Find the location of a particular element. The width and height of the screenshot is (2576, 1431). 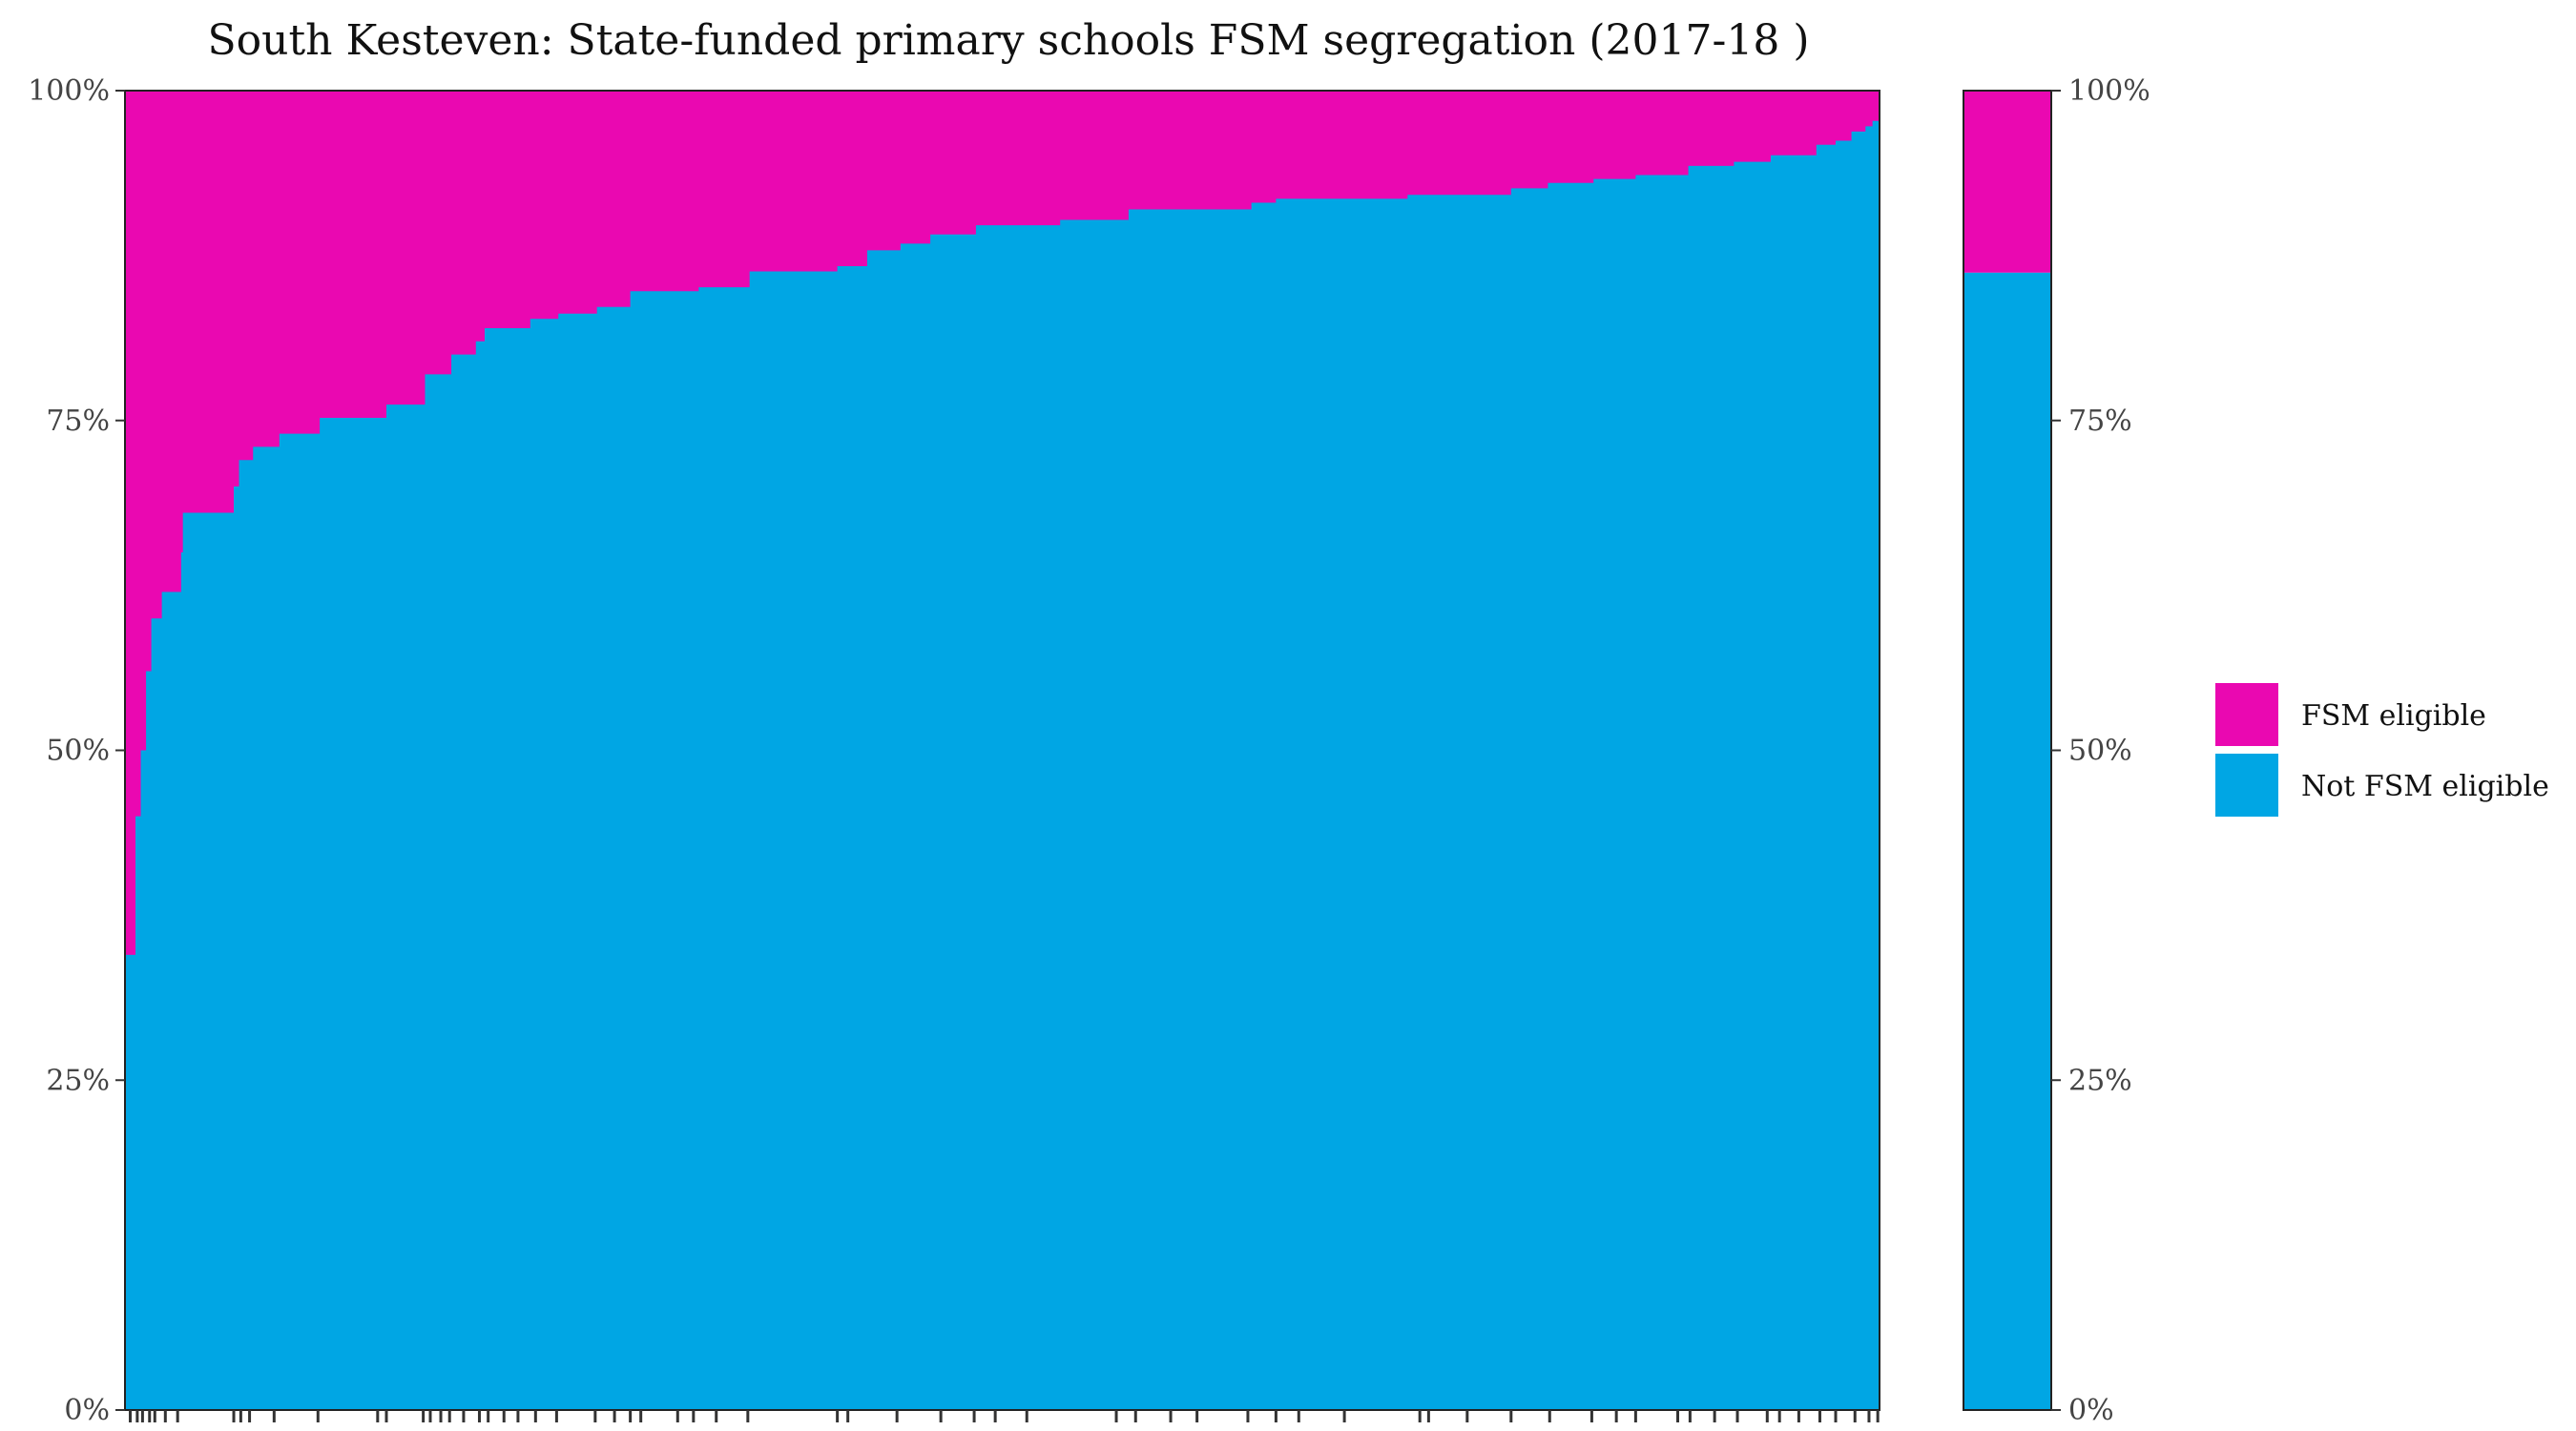

left-y-tick-label: 0% is located at coordinates (87, 1410).